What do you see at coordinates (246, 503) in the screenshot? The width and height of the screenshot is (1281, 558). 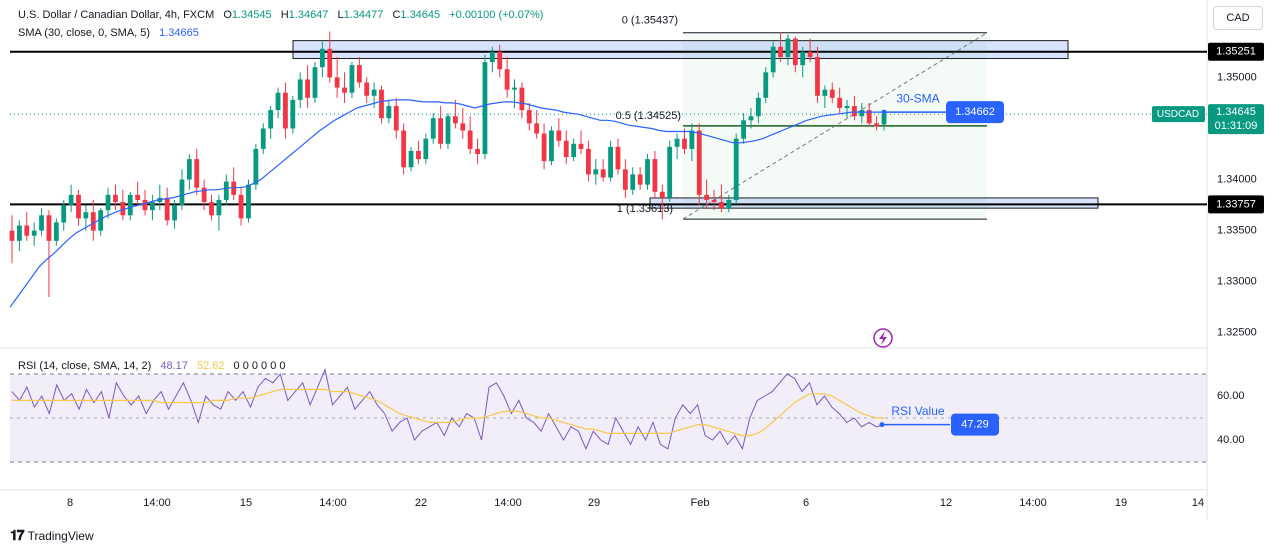 I see `time-axis-tick-2: 15` at bounding box center [246, 503].